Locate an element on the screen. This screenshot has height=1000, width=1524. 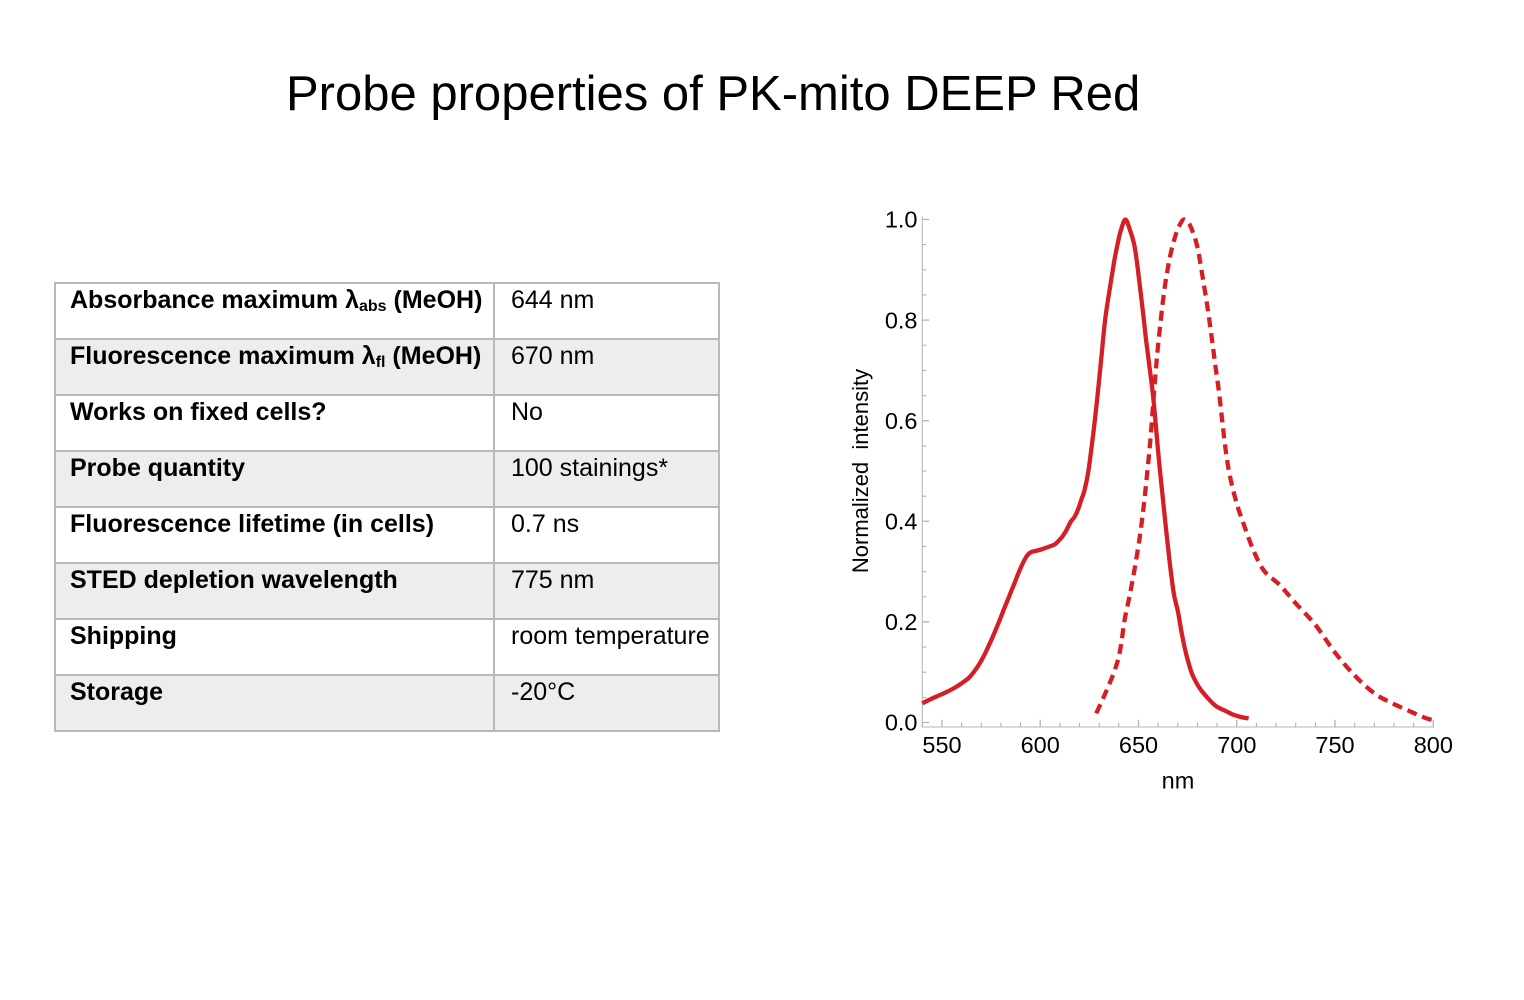
svg-text: 650 is located at coordinates (1138, 745).